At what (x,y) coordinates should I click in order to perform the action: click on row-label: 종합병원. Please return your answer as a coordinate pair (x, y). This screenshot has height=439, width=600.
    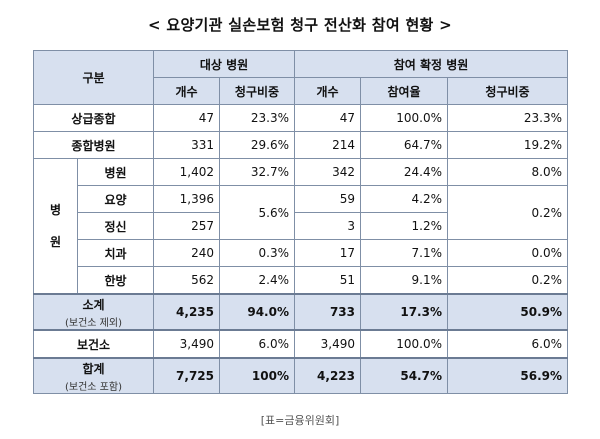
    Looking at the image, I should click on (93, 145).